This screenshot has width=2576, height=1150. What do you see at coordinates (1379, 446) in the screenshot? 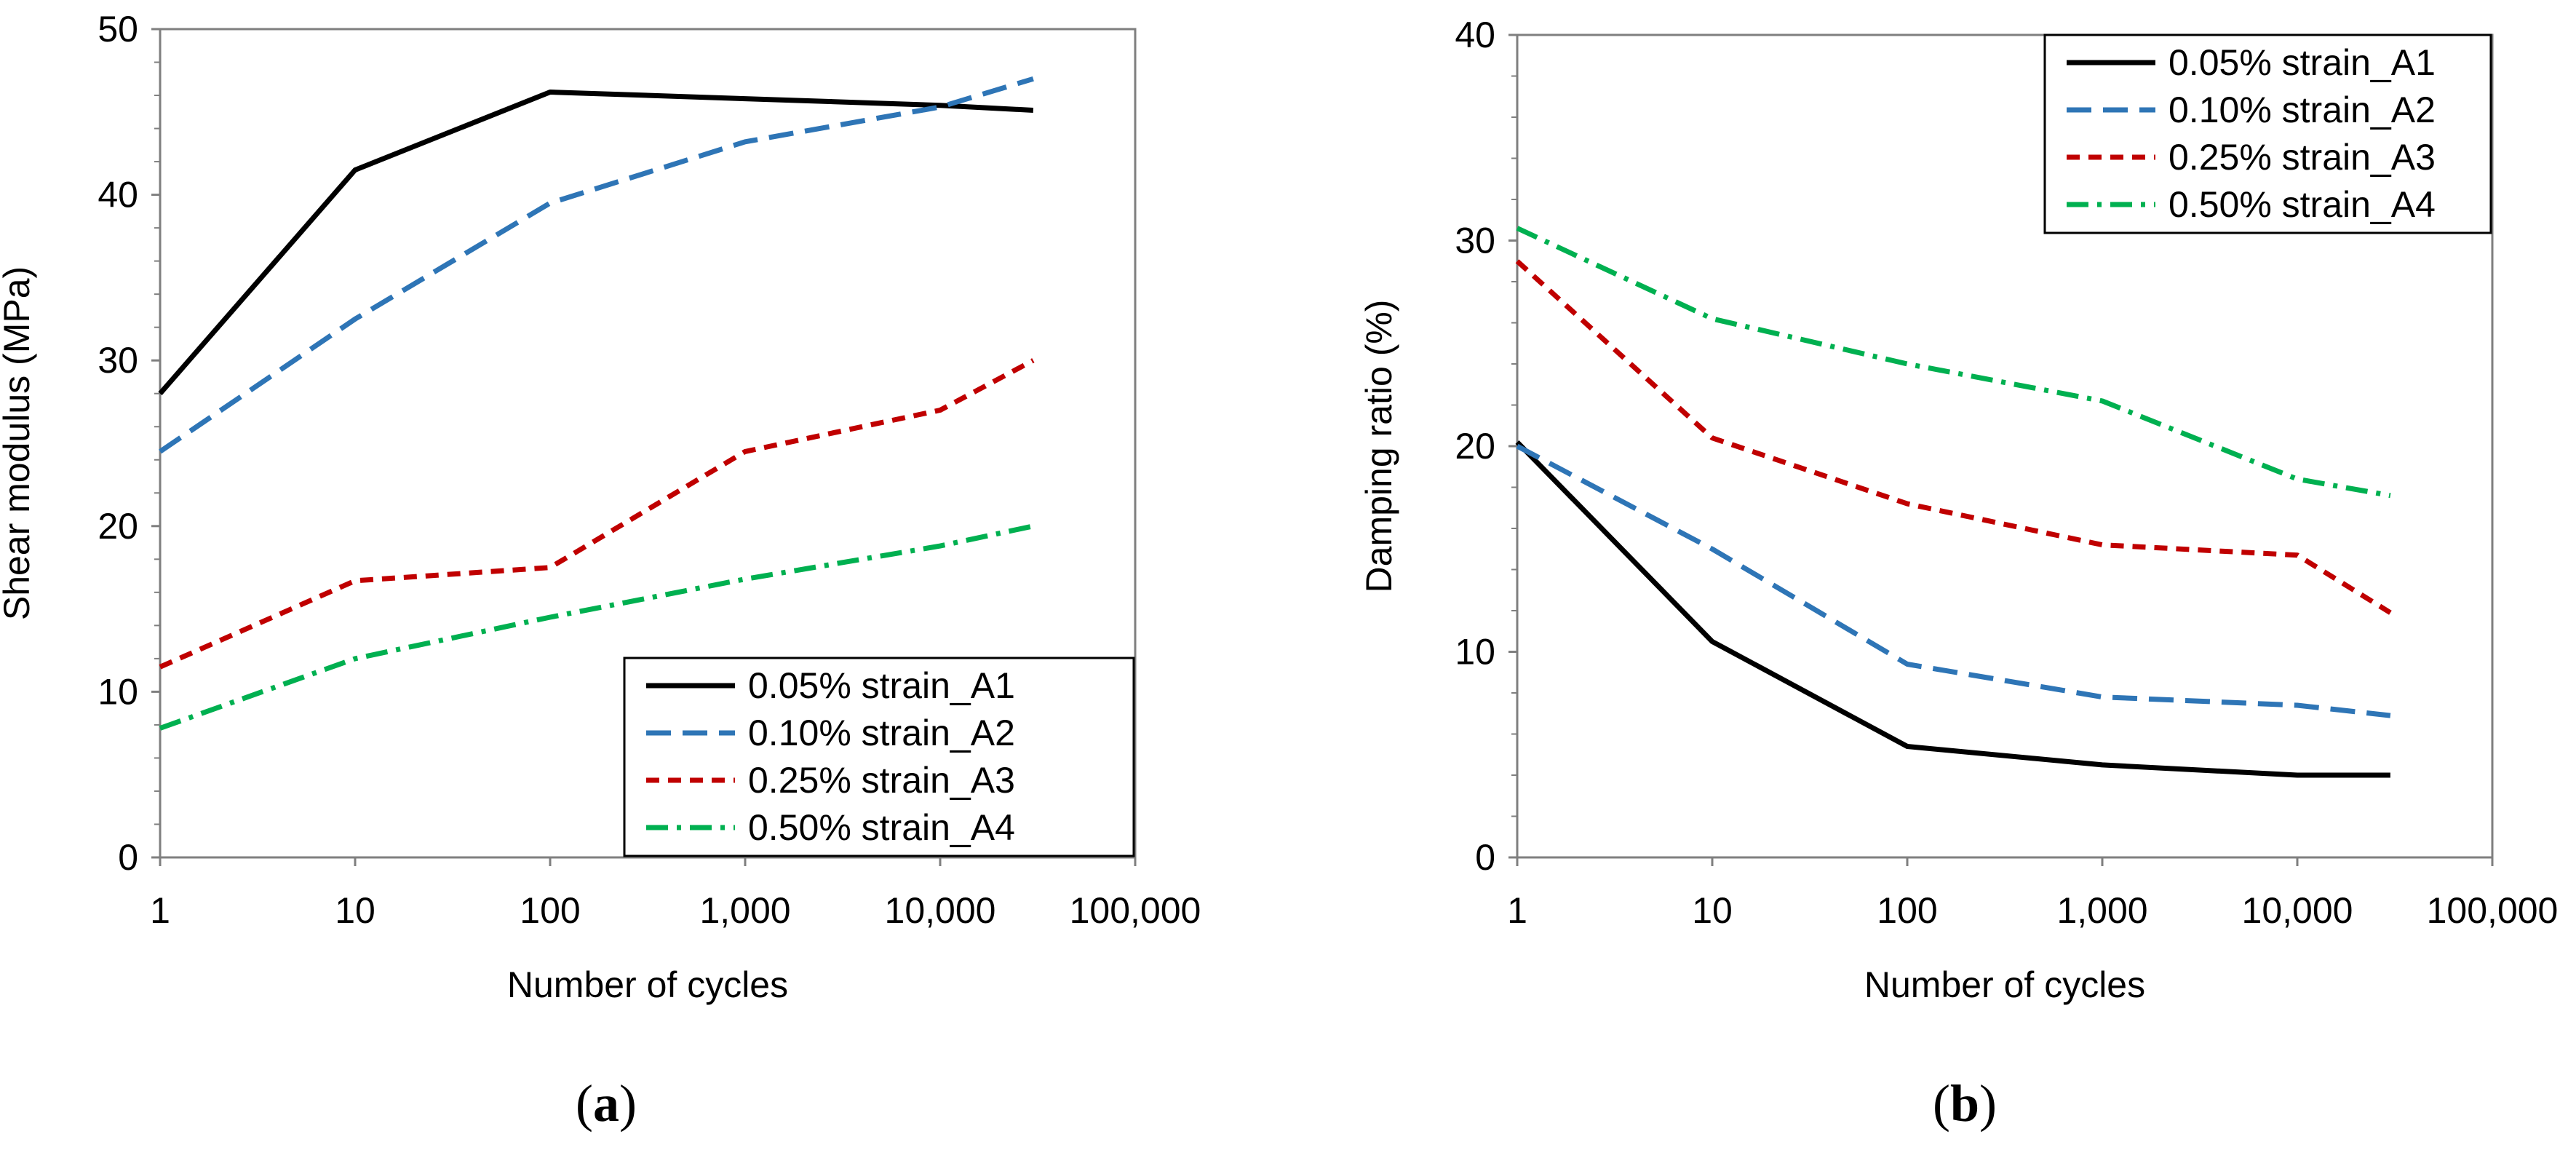
I see `y-axis-title: Damping ratio (%)` at bounding box center [1379, 446].